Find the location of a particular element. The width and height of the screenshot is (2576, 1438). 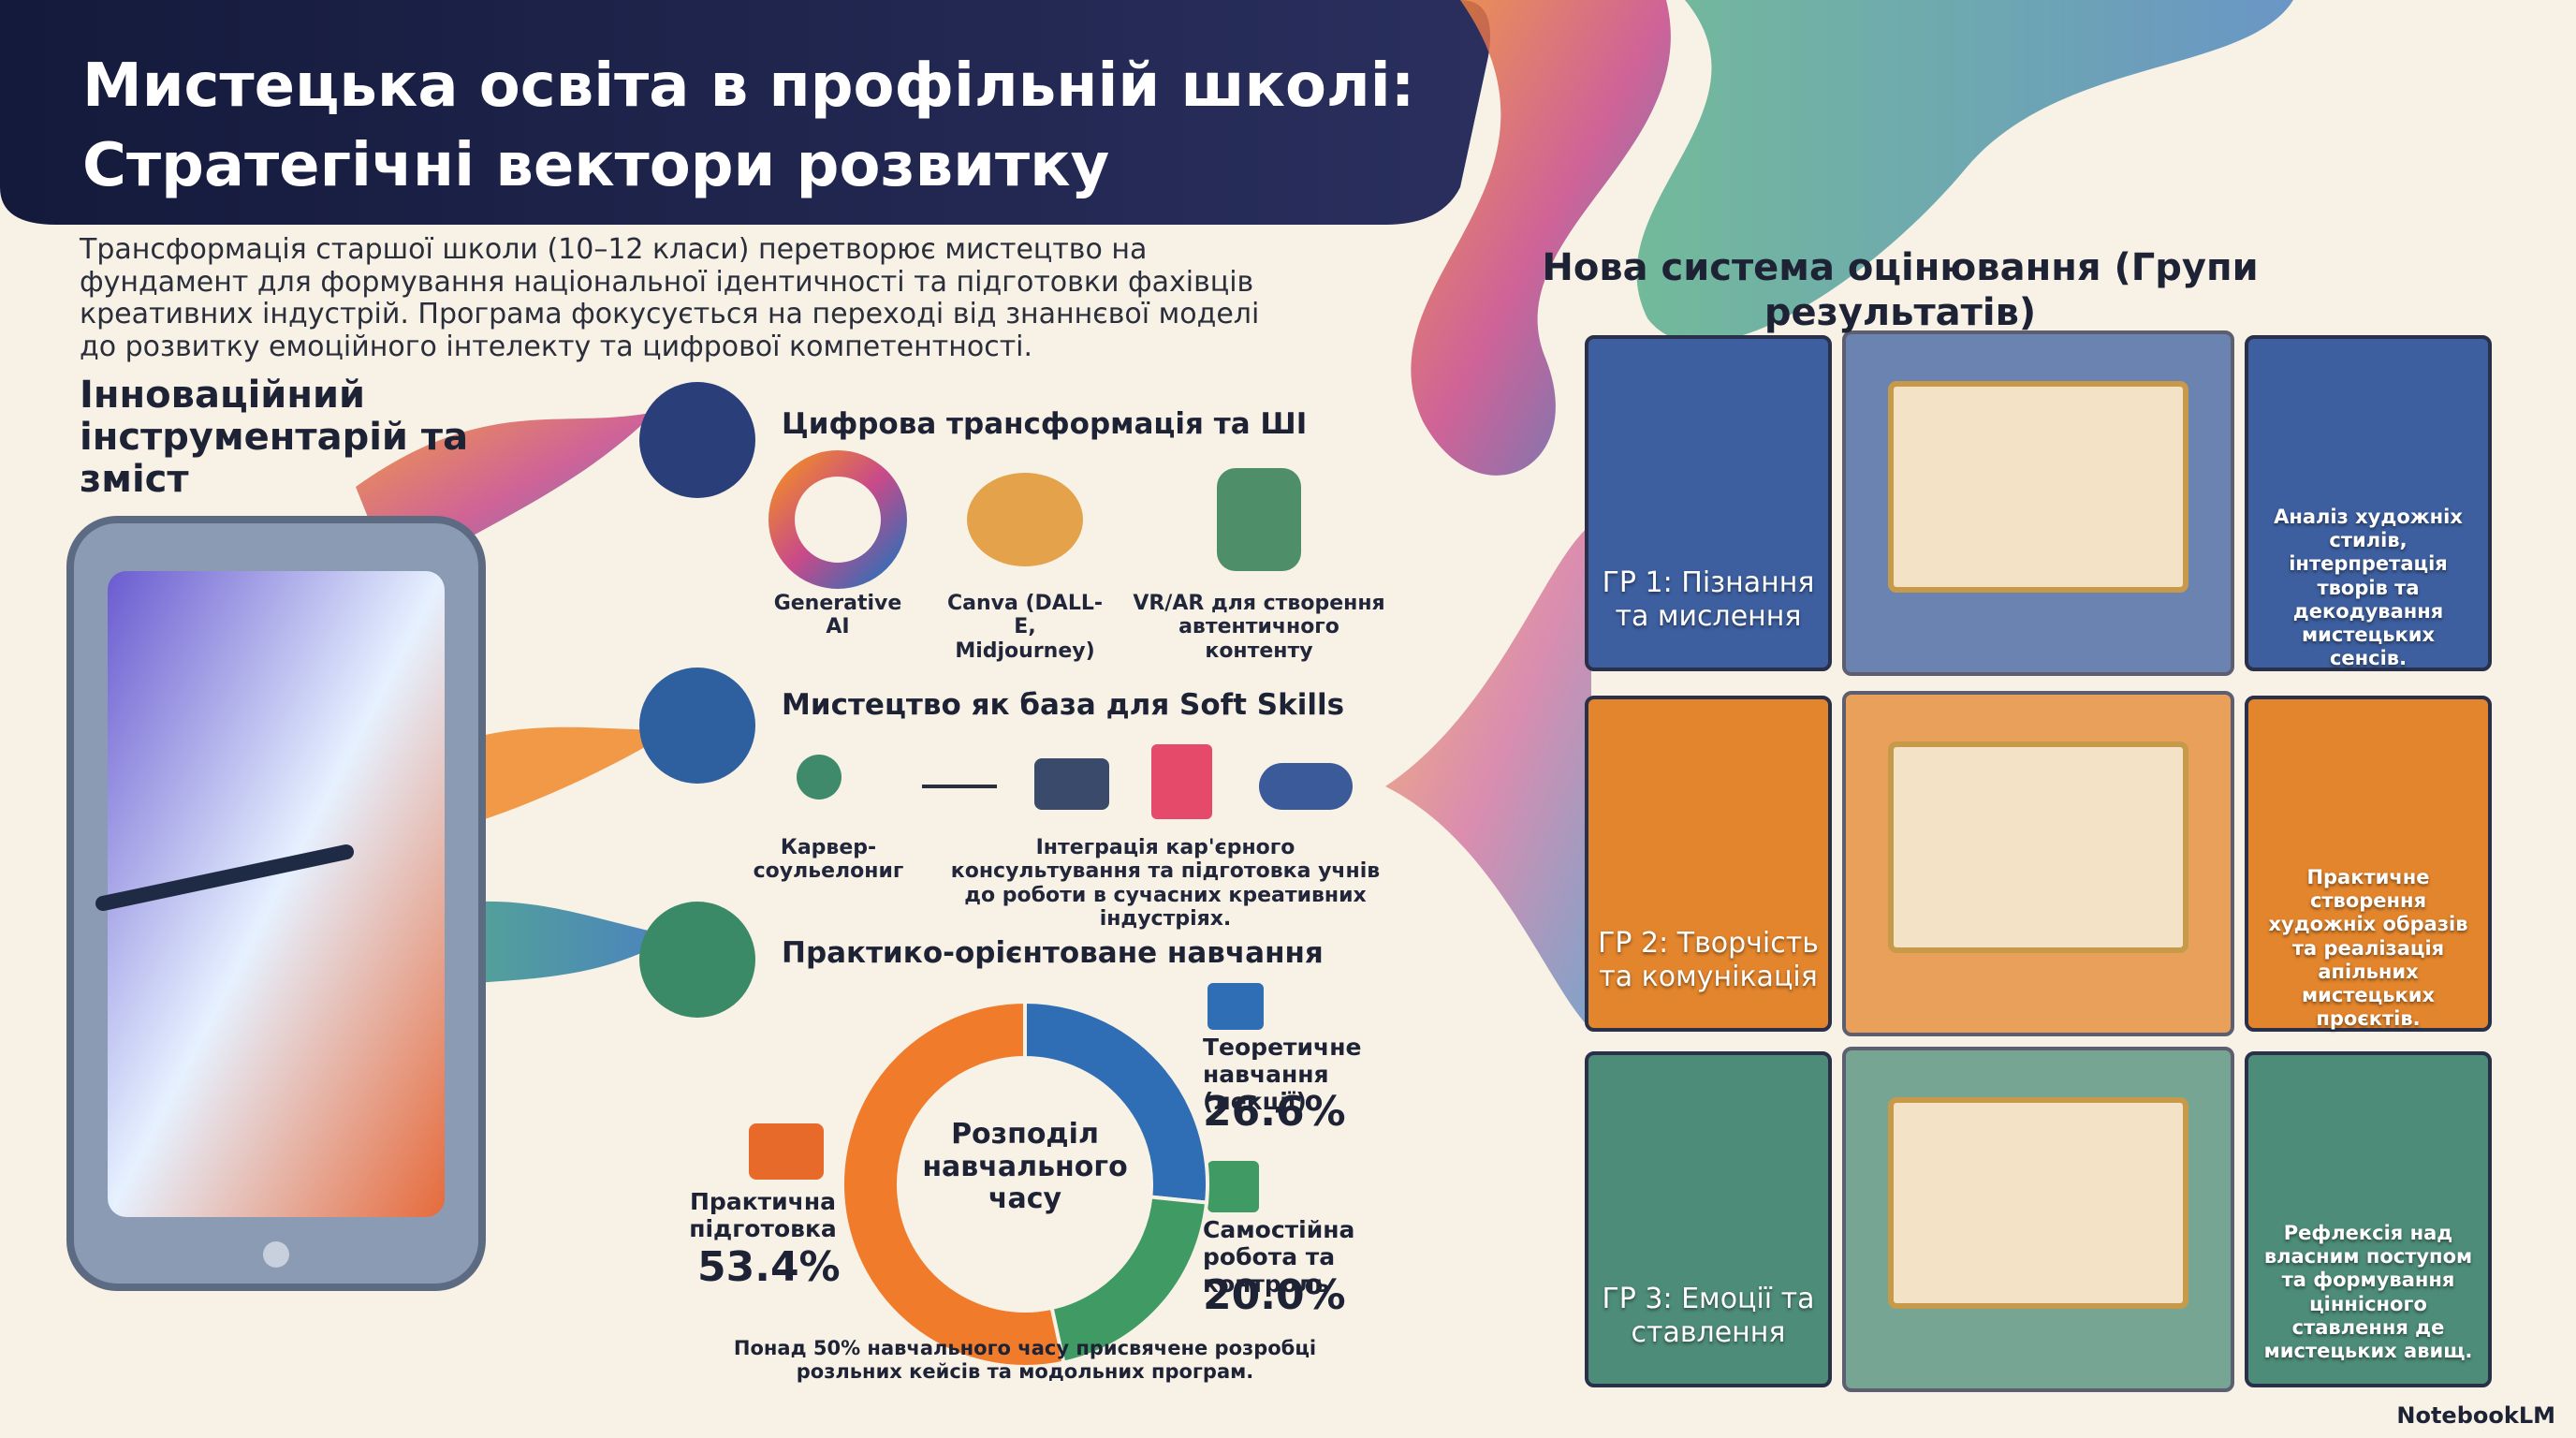

segment-label: Теоретичне навчання (лекції) is located at coordinates (1282, 1074).